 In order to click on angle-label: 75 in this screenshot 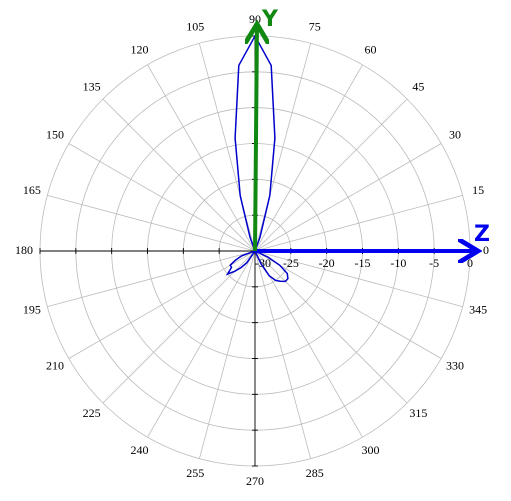, I will do `click(315, 27)`.